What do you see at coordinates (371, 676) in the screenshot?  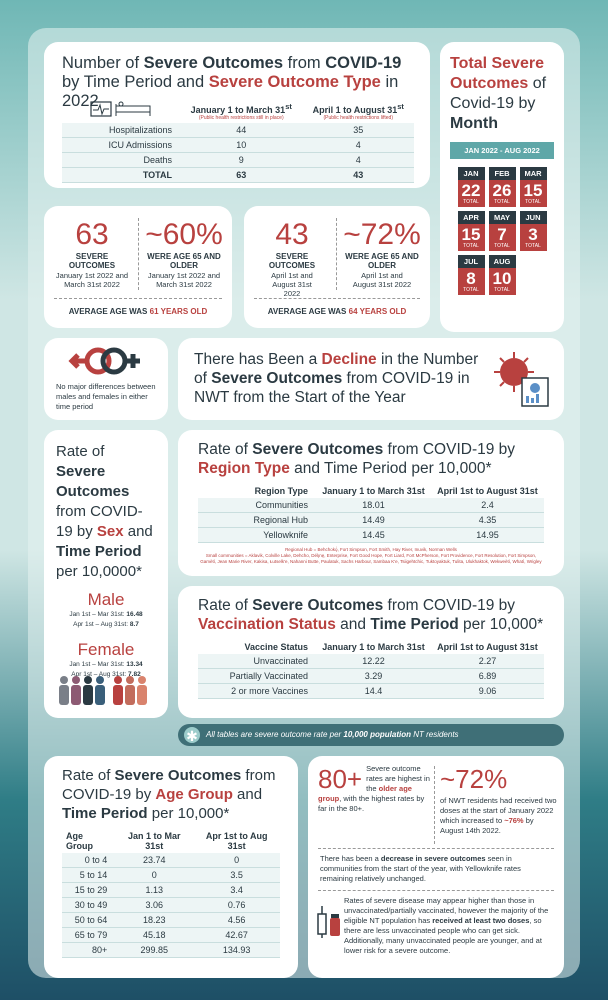 I see `table-row: Partially Vaccinated 3.29 6.89` at bounding box center [371, 676].